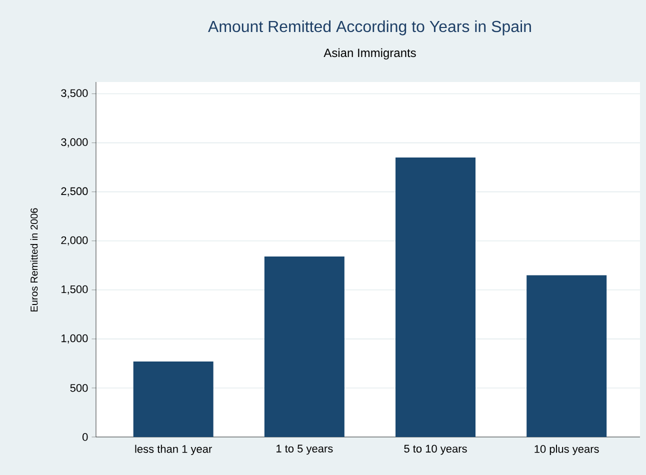 The image size is (646, 475). I want to click on y-tick-label: 3,500, so click(74, 93).